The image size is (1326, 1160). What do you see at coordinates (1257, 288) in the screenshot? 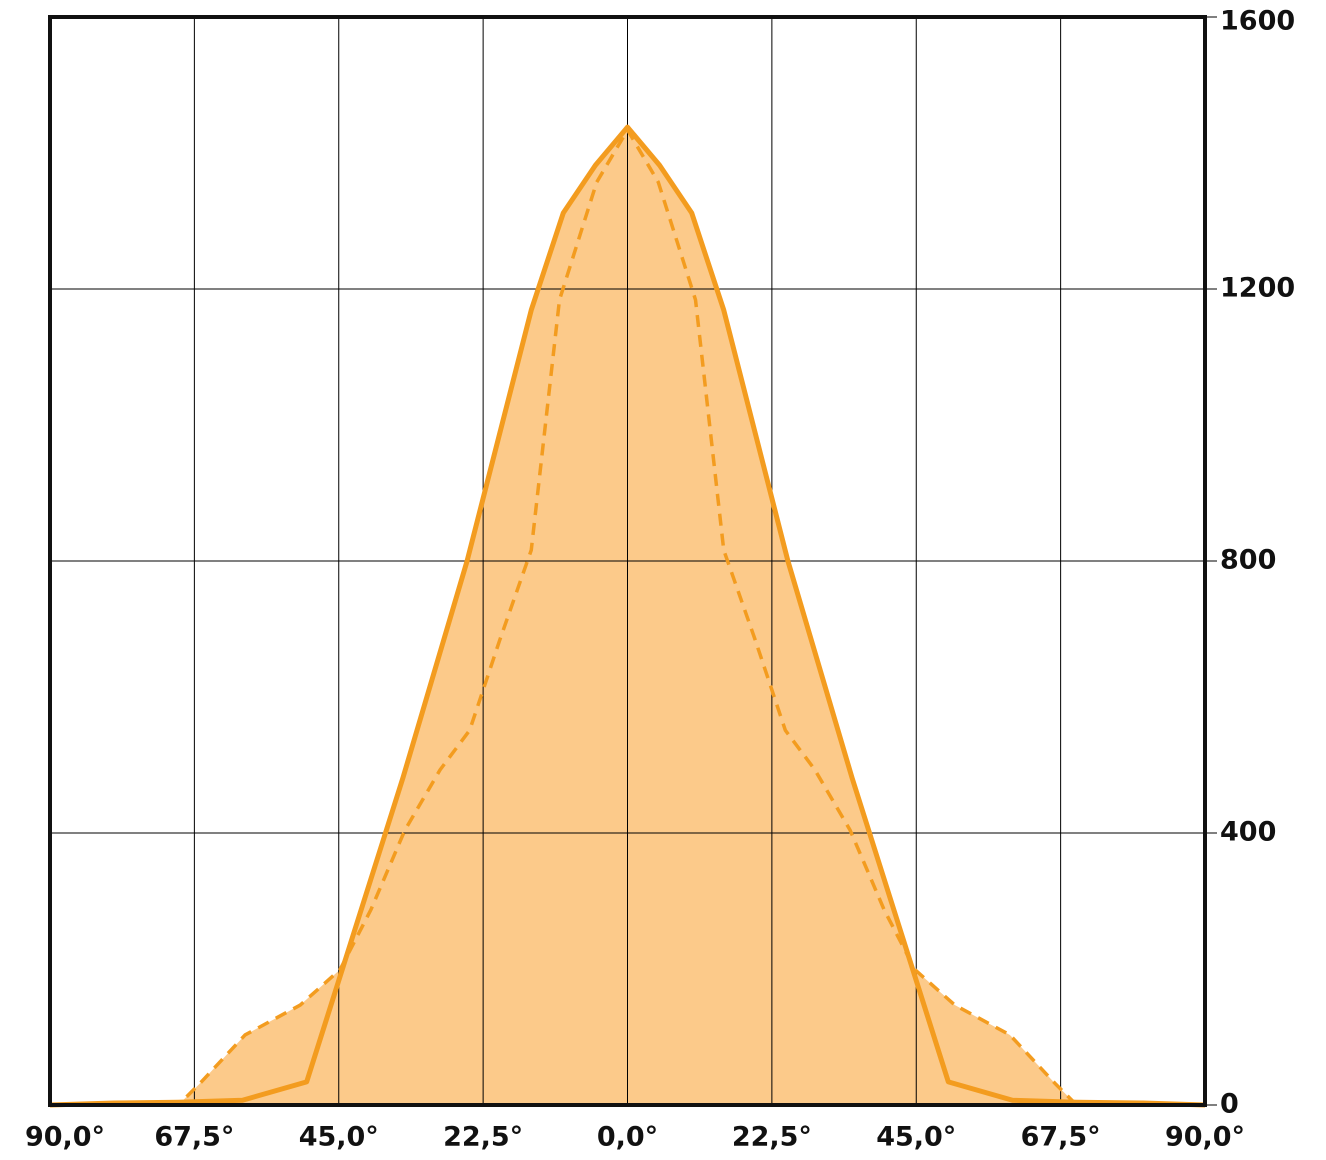
I see `y-tick-label: 1200` at bounding box center [1257, 288].